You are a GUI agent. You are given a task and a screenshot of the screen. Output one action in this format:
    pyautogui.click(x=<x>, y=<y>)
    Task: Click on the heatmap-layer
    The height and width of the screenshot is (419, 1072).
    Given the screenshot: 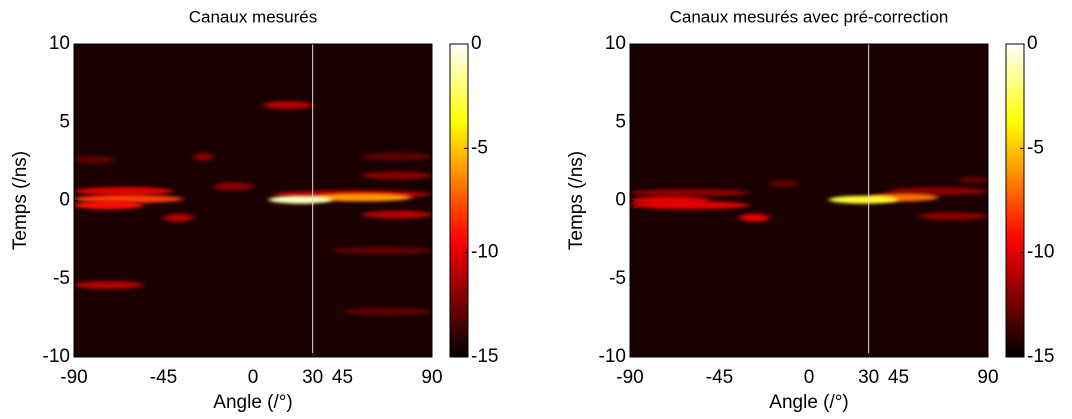 What is the action you would take?
    pyautogui.click(x=809, y=199)
    